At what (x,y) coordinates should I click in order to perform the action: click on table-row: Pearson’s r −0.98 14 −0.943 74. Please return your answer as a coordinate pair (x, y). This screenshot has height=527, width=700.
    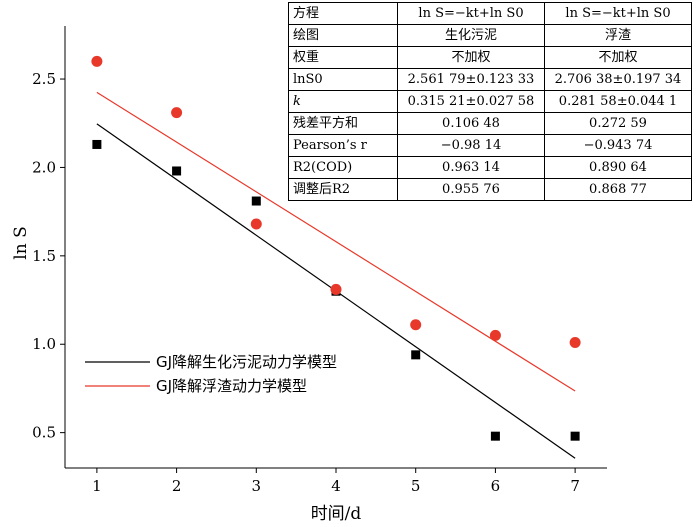
    Looking at the image, I should click on (490, 145).